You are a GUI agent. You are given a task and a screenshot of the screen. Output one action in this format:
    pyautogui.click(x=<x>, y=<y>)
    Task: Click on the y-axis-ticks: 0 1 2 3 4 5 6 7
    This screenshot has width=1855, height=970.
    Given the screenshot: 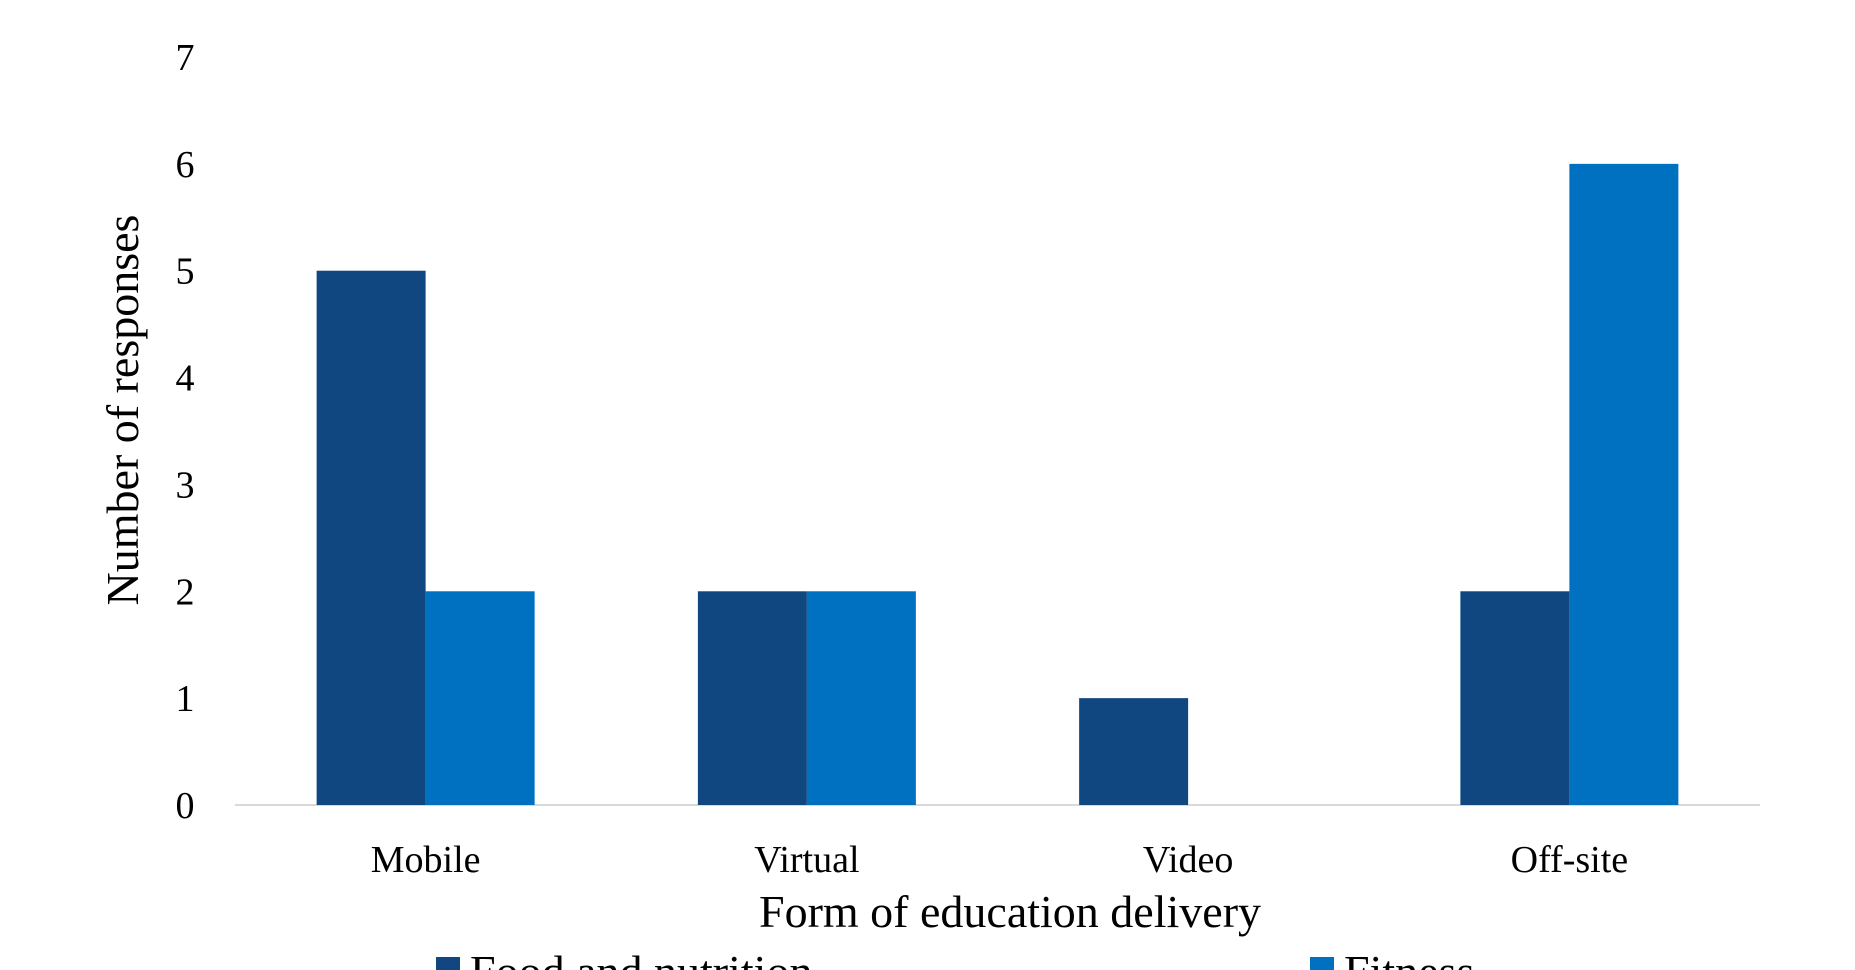 What is the action you would take?
    pyautogui.click(x=185, y=432)
    